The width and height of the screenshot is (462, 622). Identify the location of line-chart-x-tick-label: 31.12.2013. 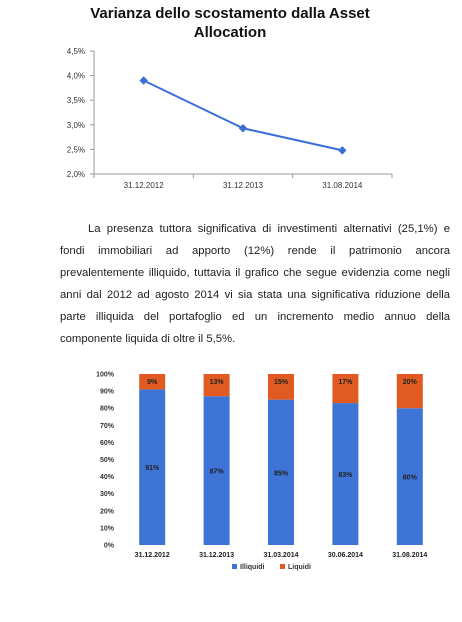
(243, 185).